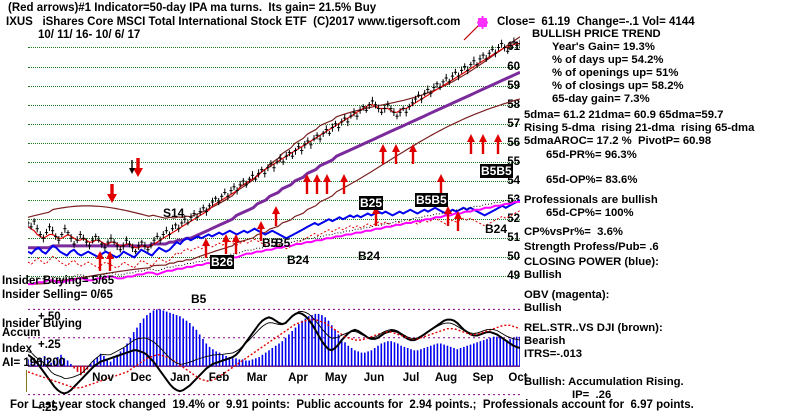  I want to click on x-axis-tick: Jan, so click(180, 378).